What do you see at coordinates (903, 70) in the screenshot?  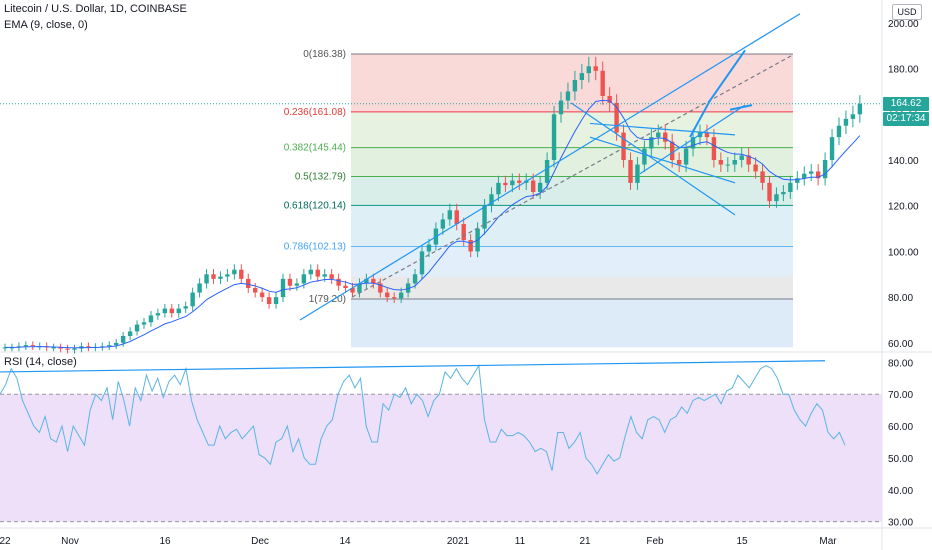 I see `price-tick-label: 180.00` at bounding box center [903, 70].